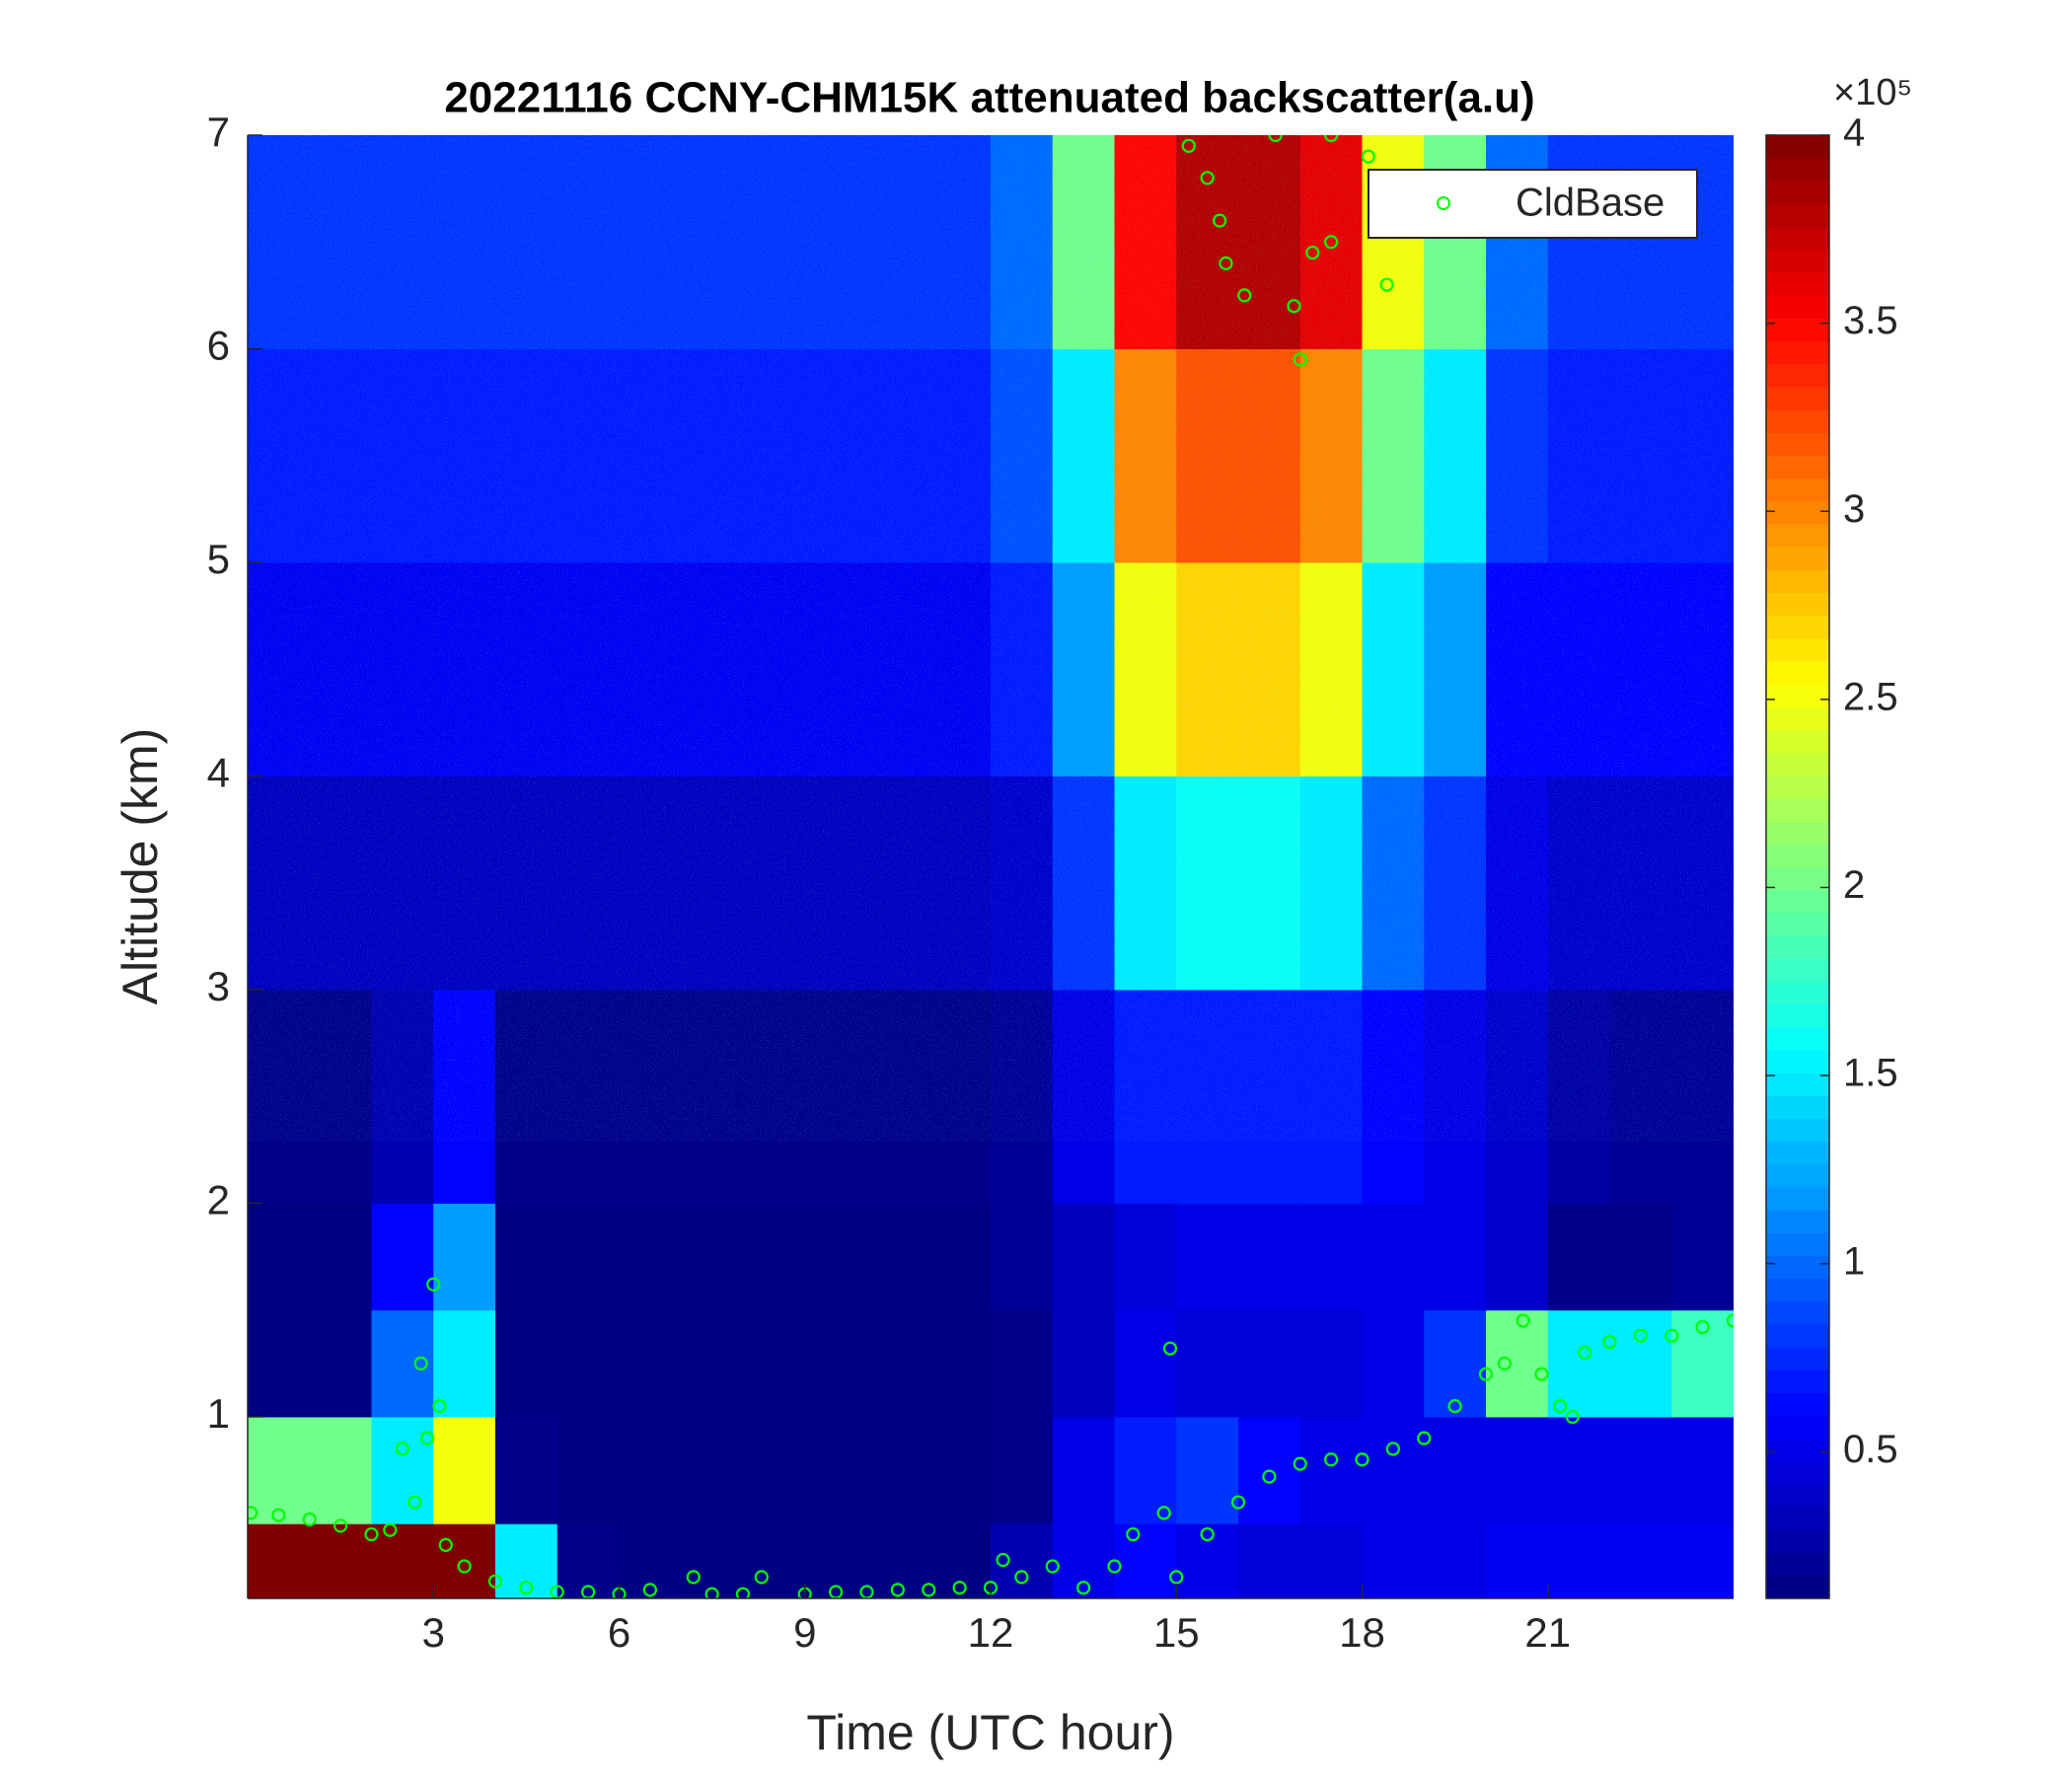 The width and height of the screenshot is (2072, 1776). I want to click on legend: CldBase, so click(1533, 204).